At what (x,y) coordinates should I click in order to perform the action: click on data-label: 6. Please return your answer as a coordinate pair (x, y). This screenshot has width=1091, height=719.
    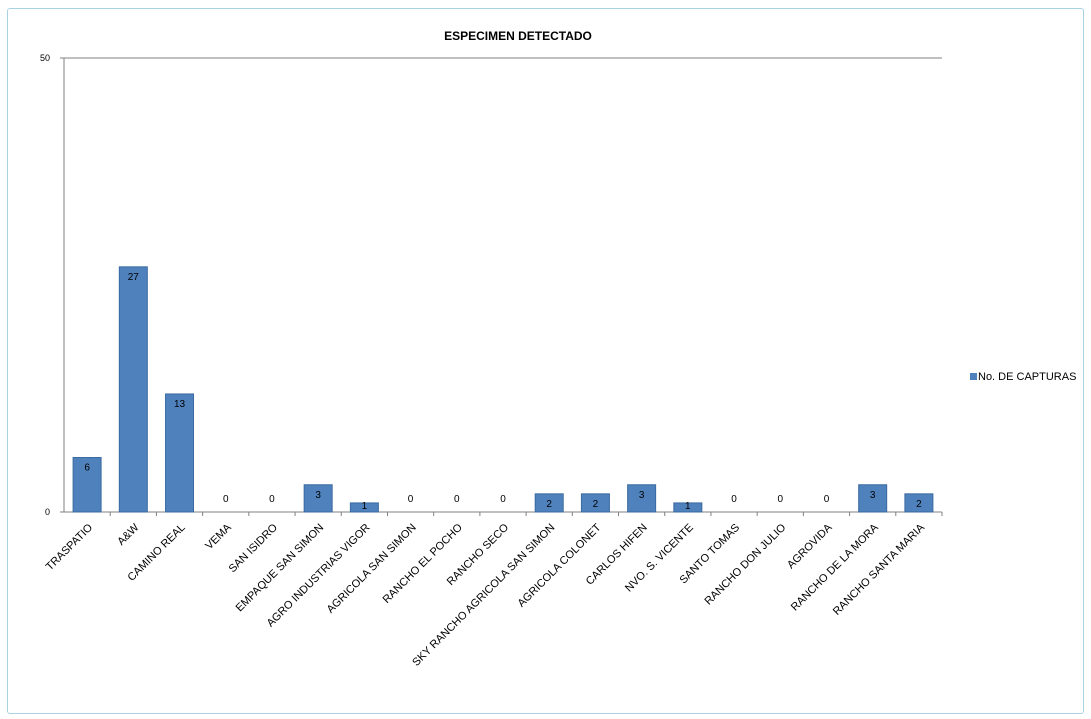
    Looking at the image, I should click on (87, 468).